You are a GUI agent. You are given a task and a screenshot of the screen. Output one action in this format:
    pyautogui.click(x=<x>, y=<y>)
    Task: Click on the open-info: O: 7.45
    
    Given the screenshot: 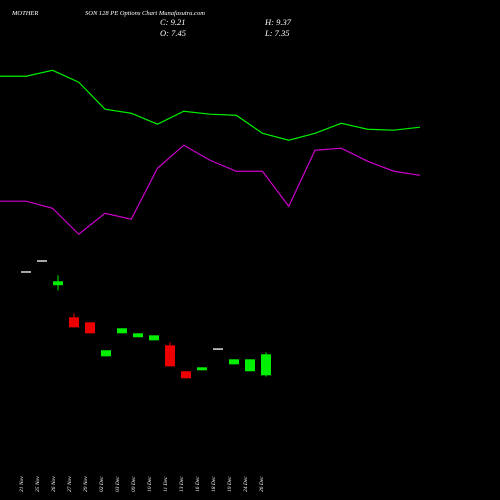 What is the action you would take?
    pyautogui.click(x=173, y=33)
    